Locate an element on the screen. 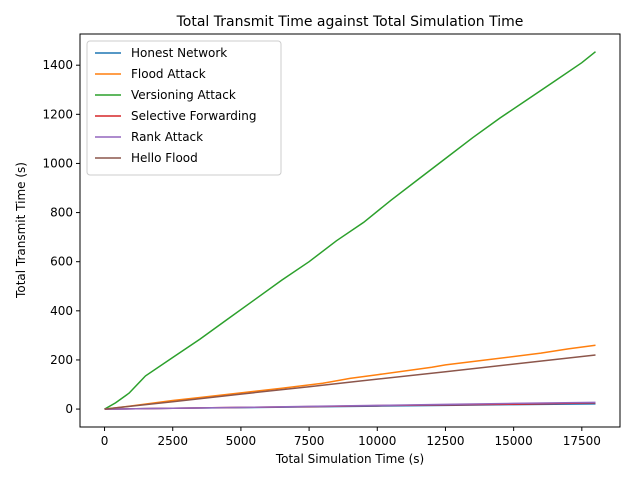 The height and width of the screenshot is (480, 640). series-line-flood-attack is located at coordinates (350, 377).